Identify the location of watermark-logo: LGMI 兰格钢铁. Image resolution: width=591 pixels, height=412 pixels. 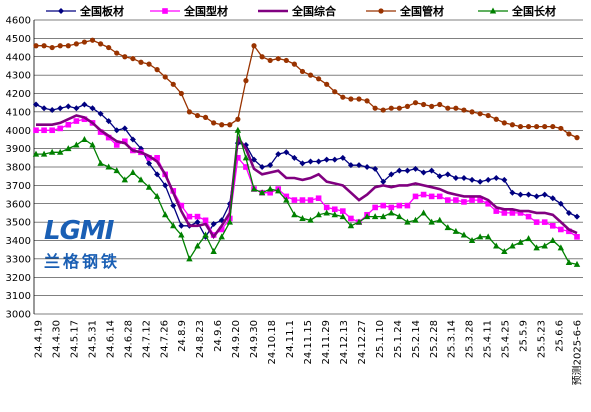
(94, 244).